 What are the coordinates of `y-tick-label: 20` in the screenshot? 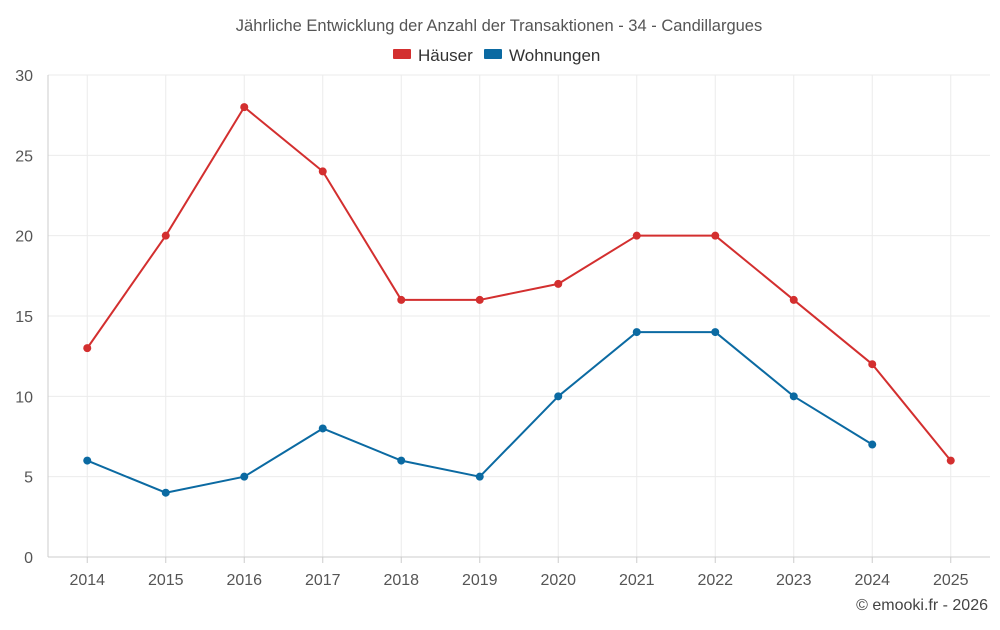 It's located at (24, 237).